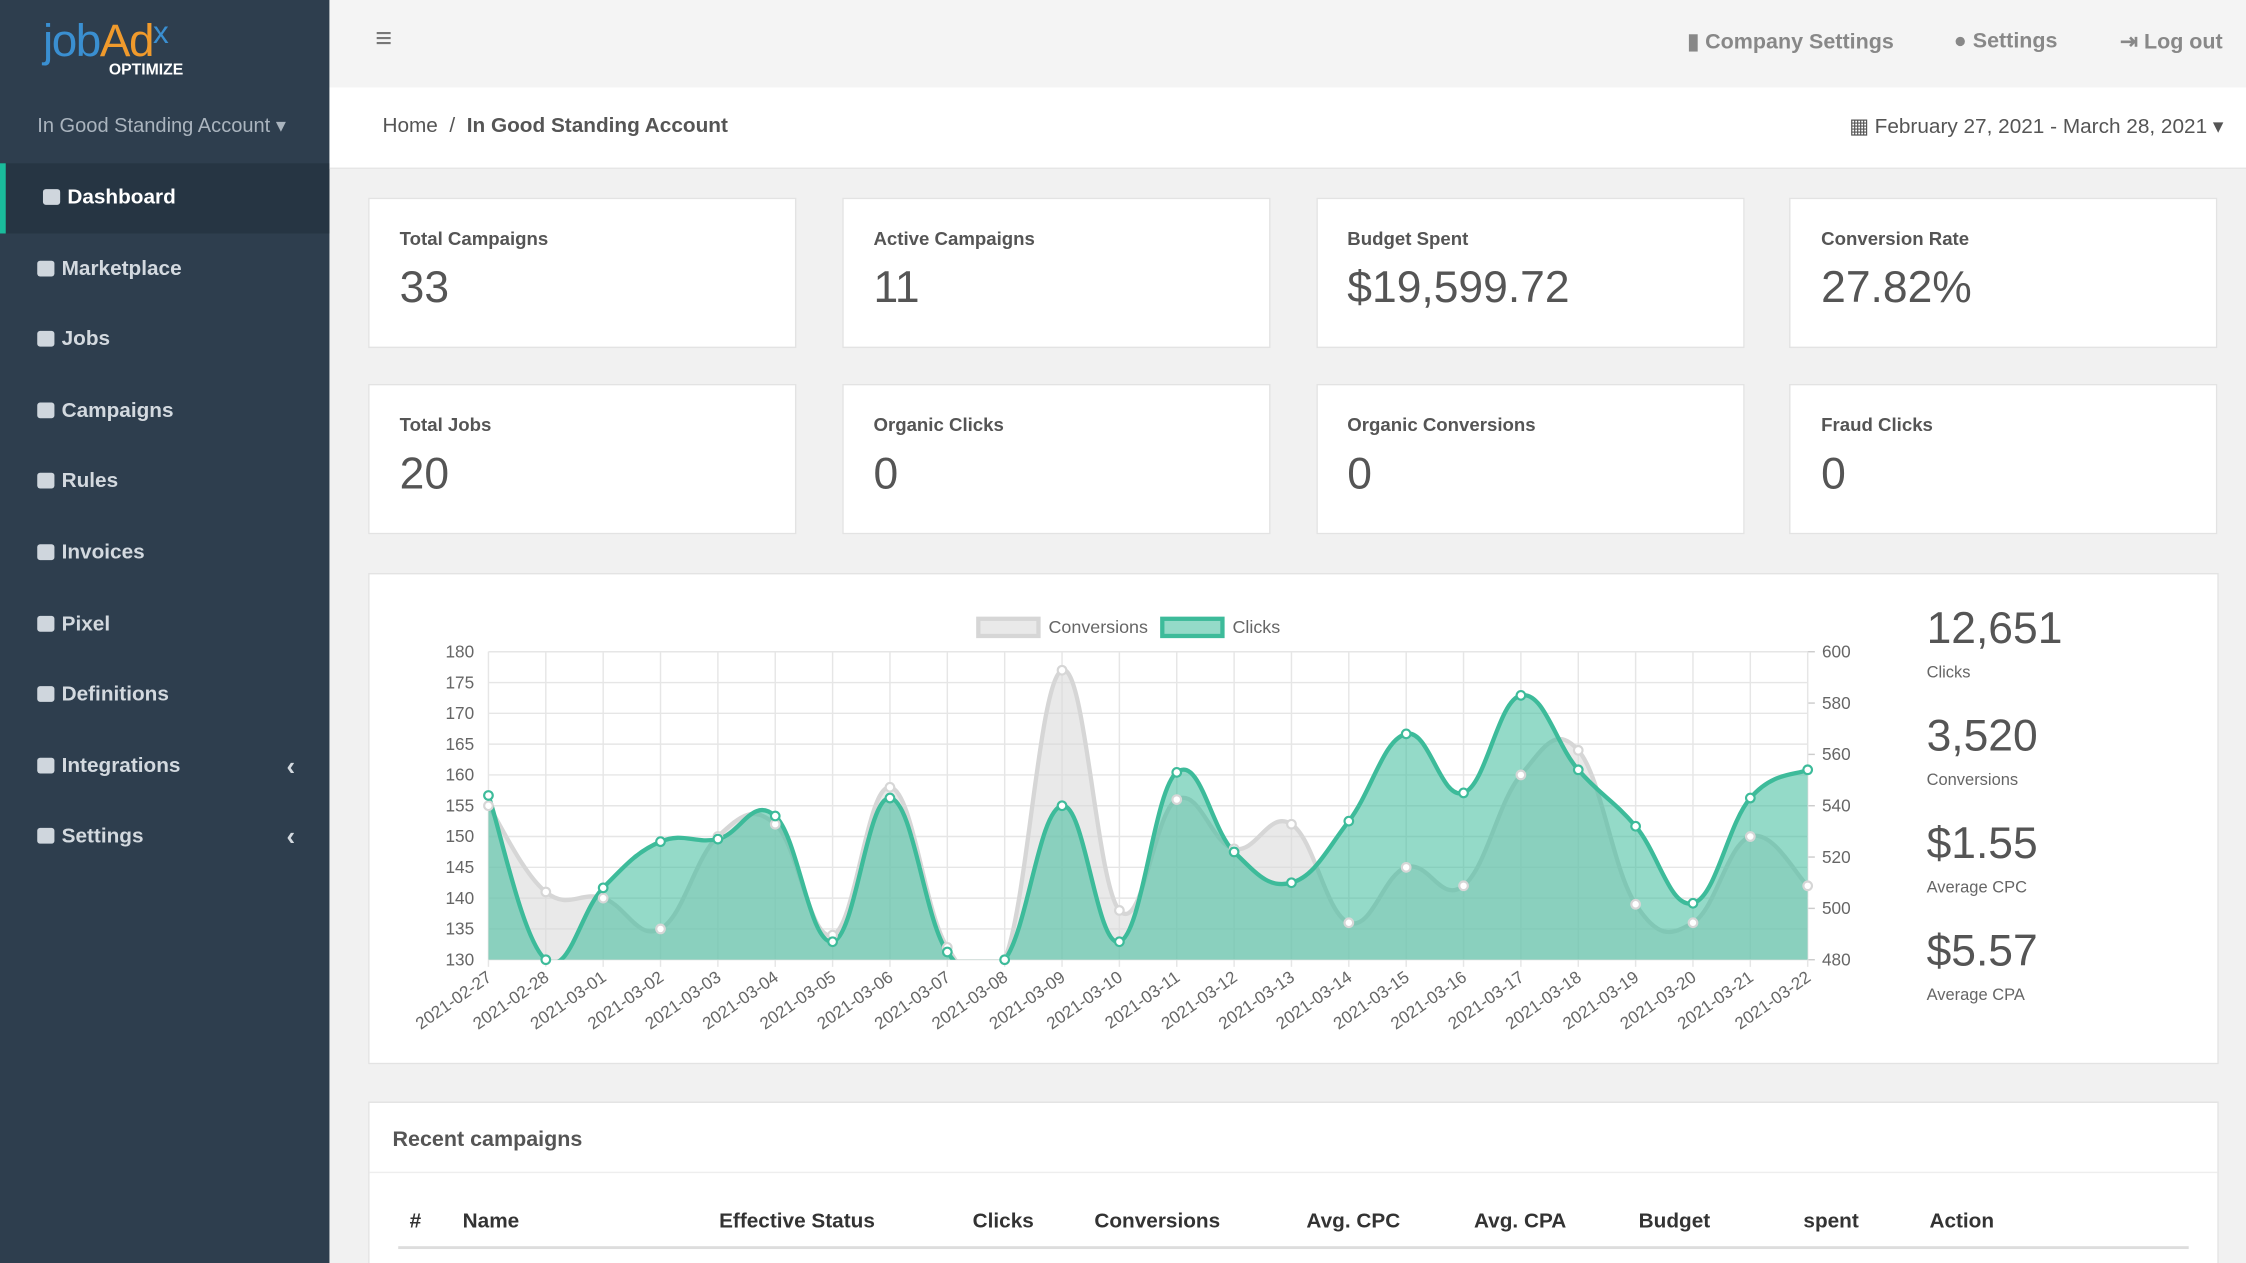 The image size is (2246, 1263). Describe the element at coordinates (86, 624) in the screenshot. I see `nav-label: Pixel` at that location.